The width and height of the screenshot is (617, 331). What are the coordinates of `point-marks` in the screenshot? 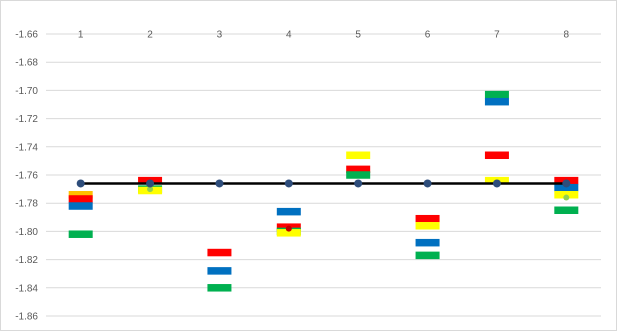 It's located at (323, 205).